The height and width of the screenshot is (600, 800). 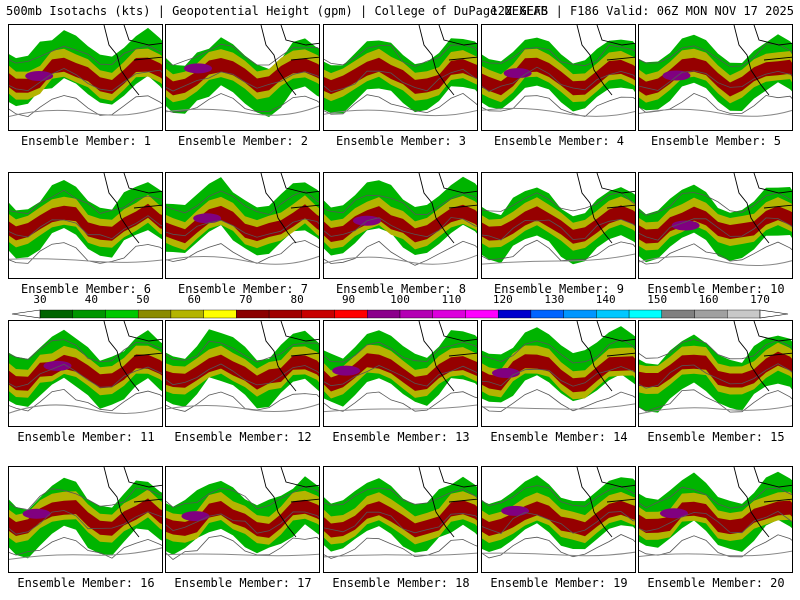 I want to click on ensemble-member-label: Ensemble Member: 7, so click(x=243, y=289).